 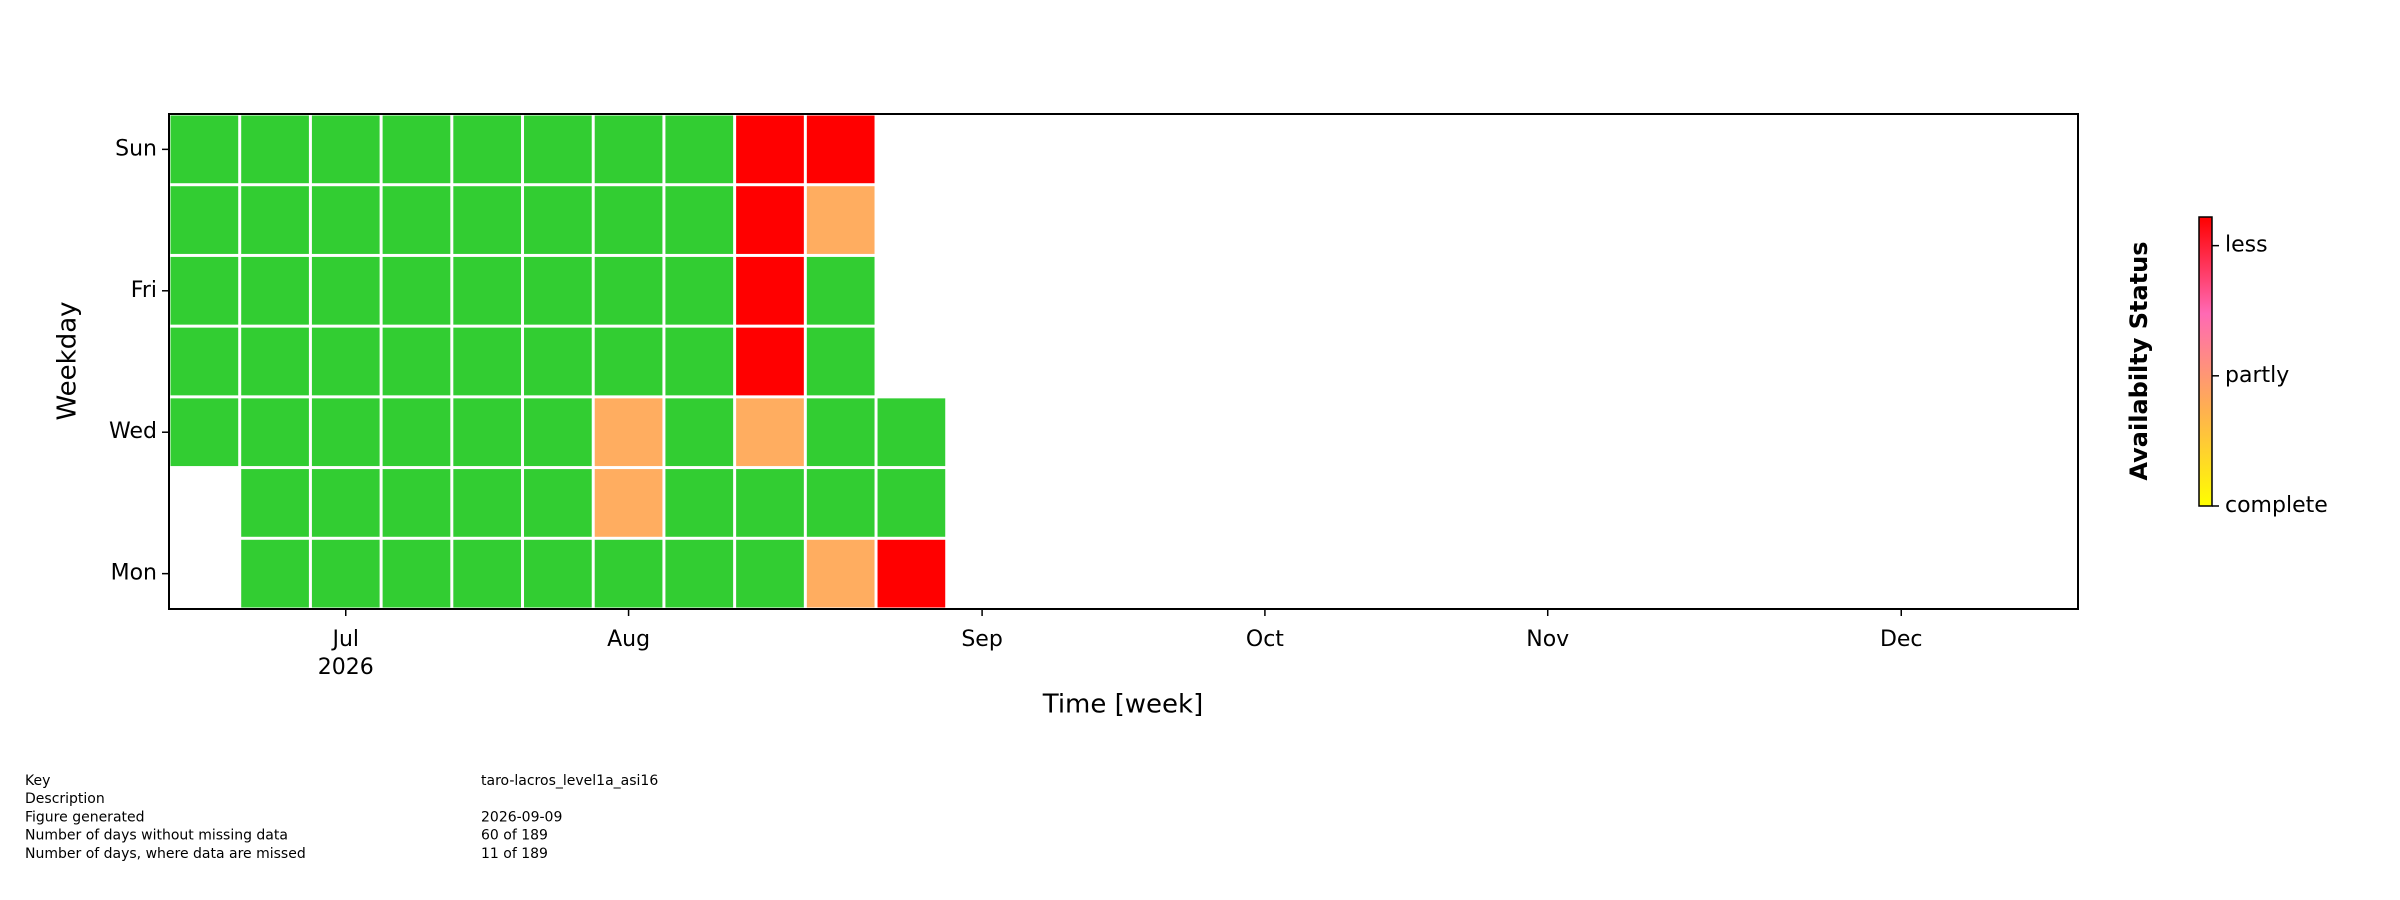 I want to click on y-tick-label: Wed, so click(x=133, y=431).